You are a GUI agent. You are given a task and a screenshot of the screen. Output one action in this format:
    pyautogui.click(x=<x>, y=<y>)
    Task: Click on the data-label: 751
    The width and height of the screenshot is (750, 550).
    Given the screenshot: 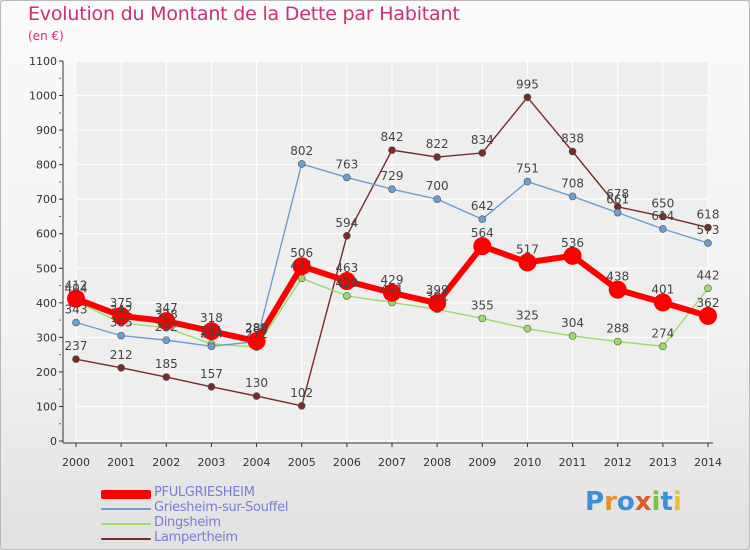 What is the action you would take?
    pyautogui.click(x=527, y=169)
    